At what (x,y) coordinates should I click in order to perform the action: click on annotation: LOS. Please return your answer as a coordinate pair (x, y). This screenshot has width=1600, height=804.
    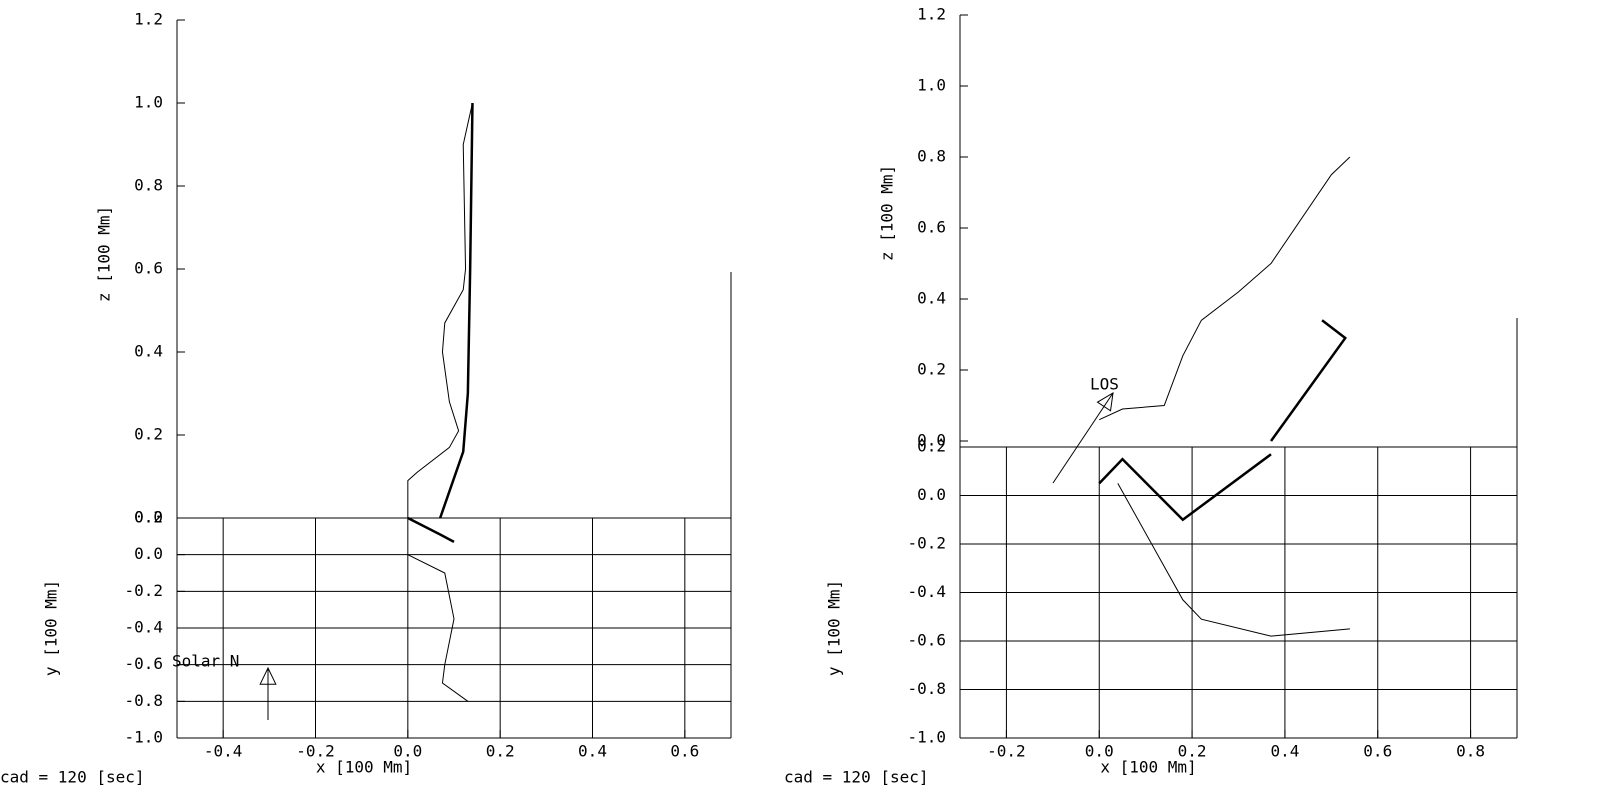
    Looking at the image, I should click on (1104, 384).